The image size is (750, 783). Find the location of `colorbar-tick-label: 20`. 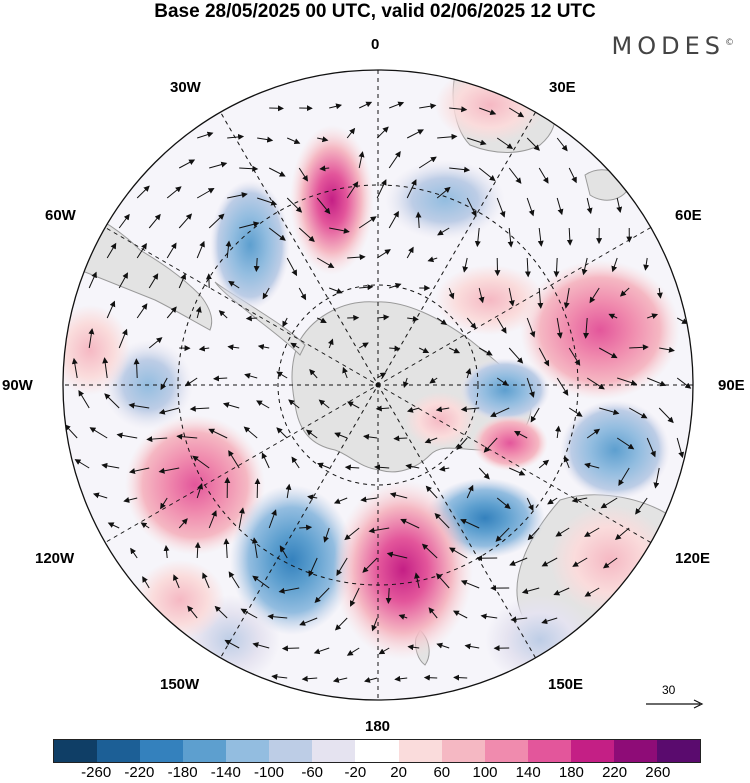

colorbar-tick-label: 20 is located at coordinates (398, 772).